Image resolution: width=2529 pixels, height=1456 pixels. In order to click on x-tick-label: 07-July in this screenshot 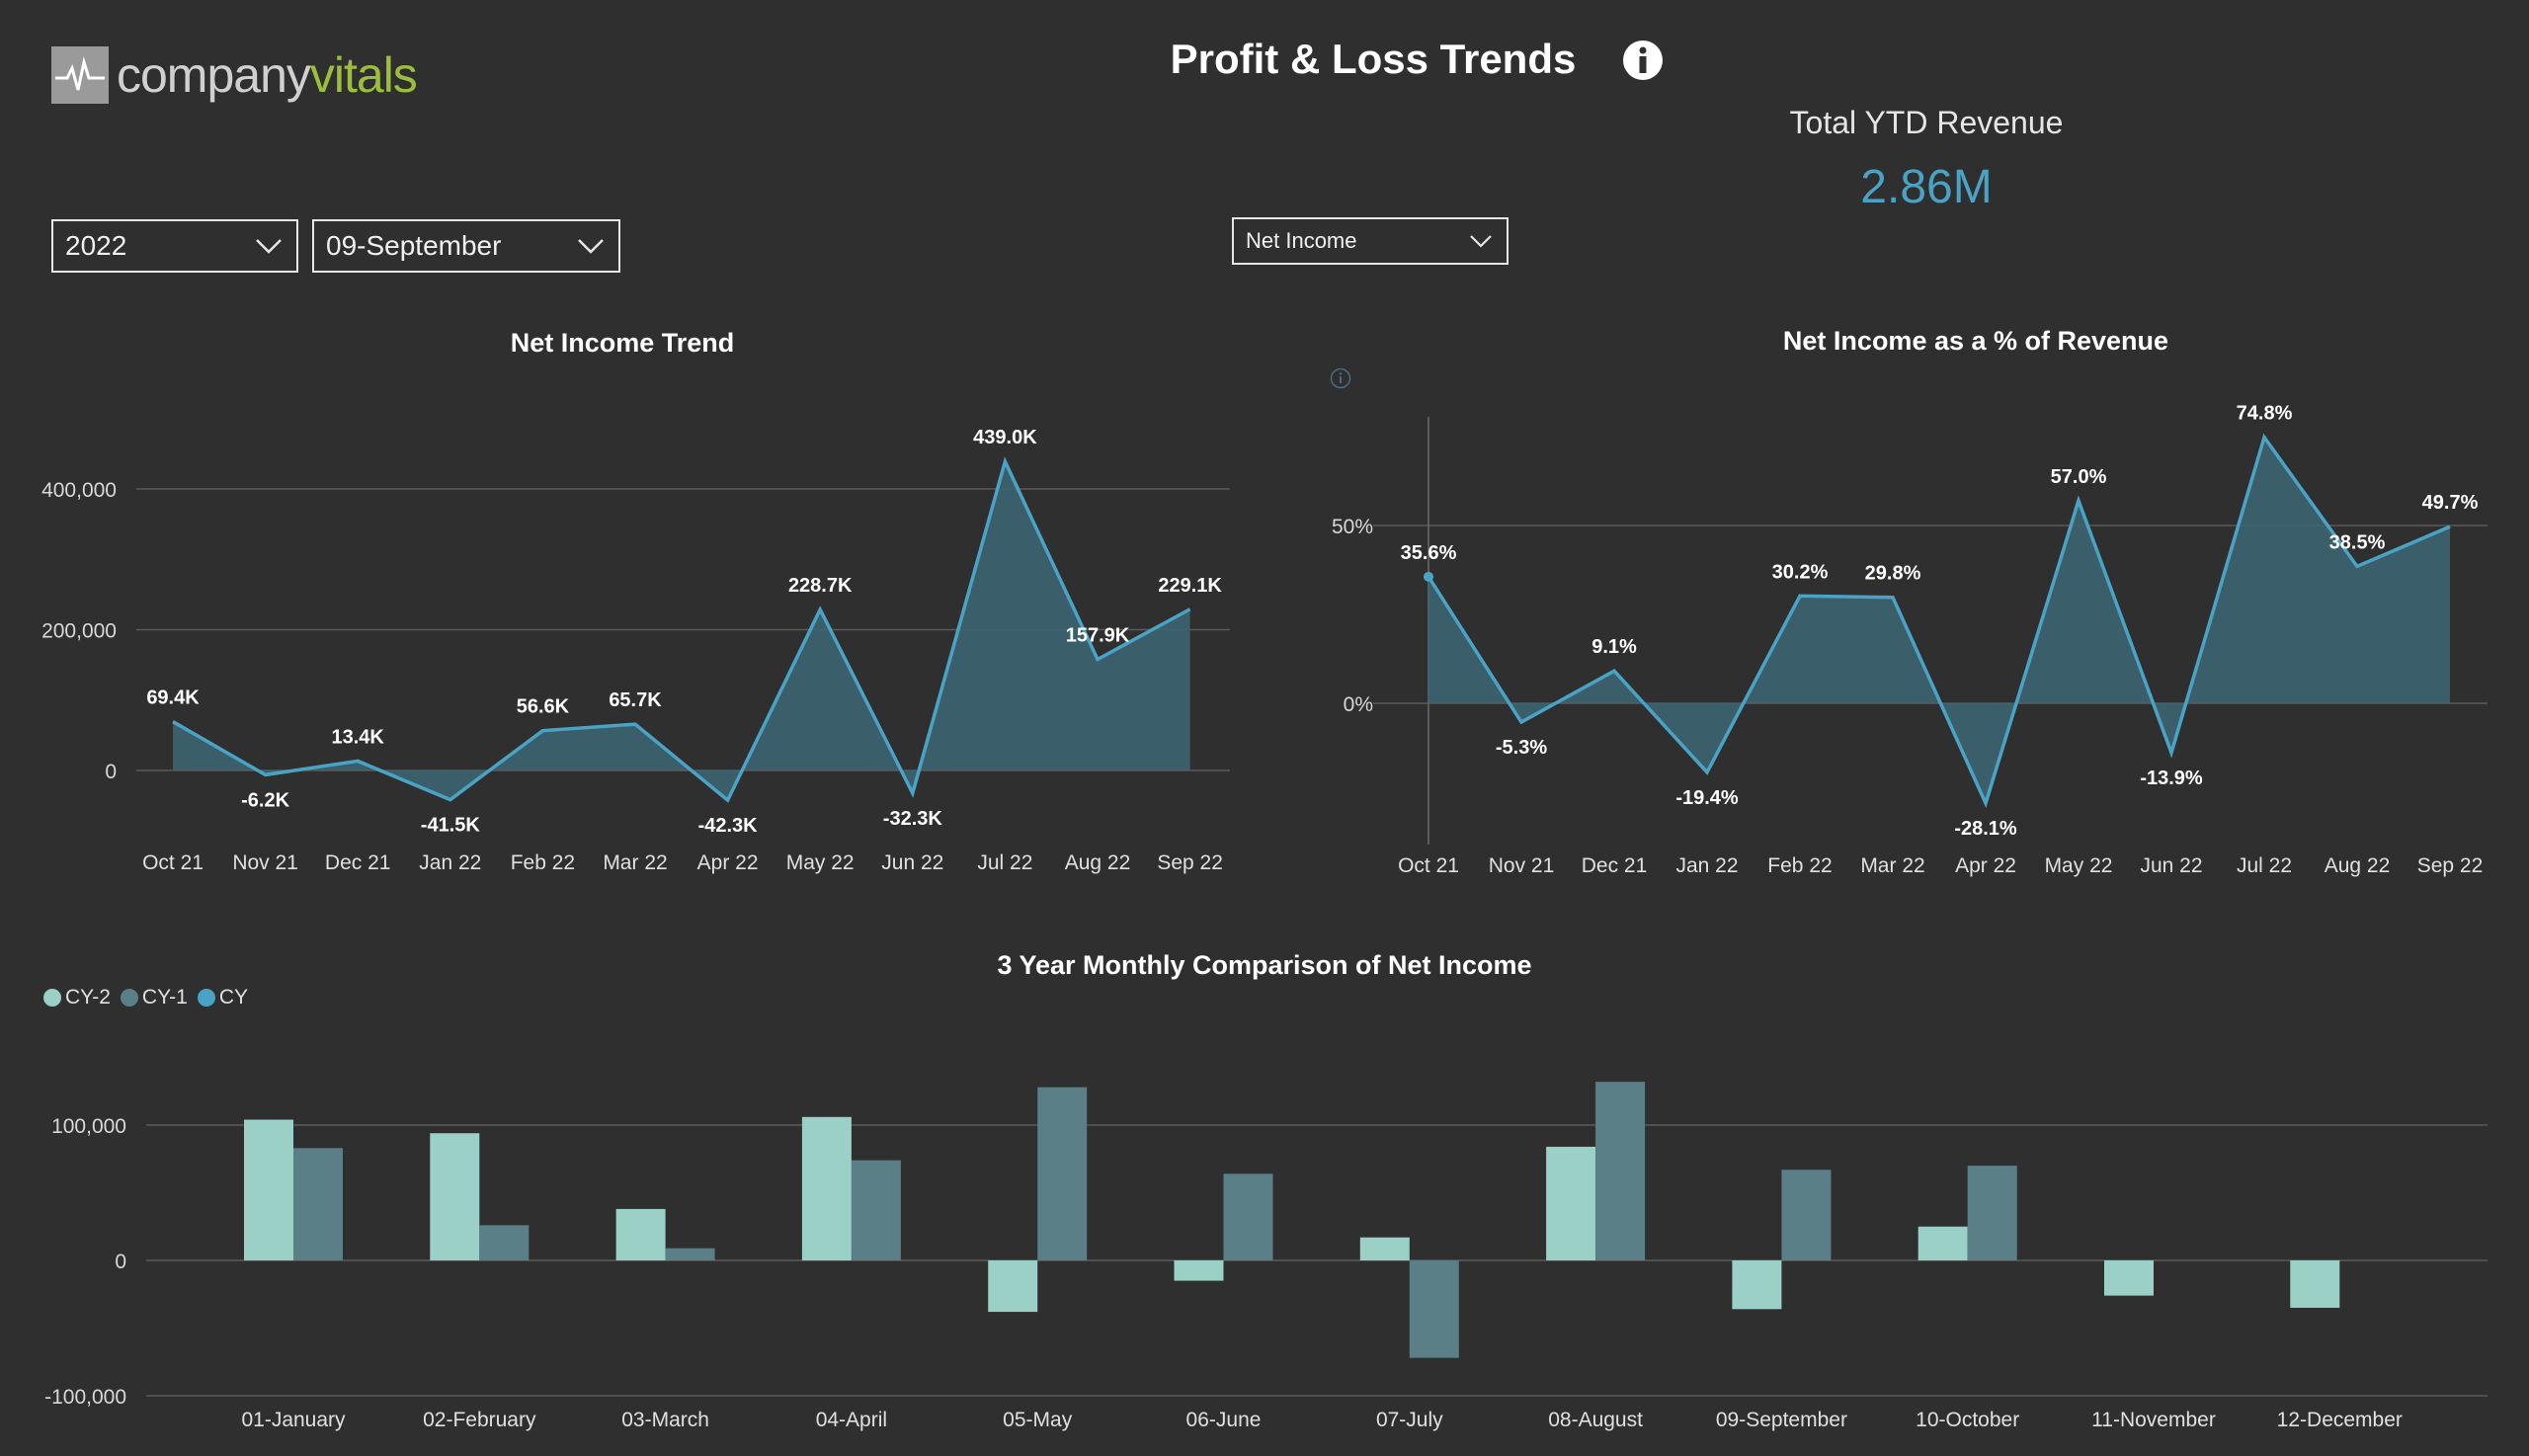, I will do `click(1409, 1420)`.